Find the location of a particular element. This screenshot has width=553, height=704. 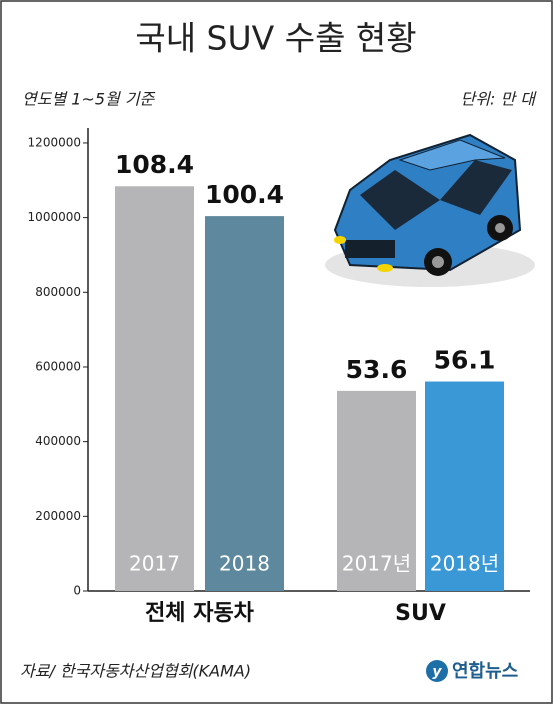

y-tick-label: 600000 is located at coordinates (58, 366).